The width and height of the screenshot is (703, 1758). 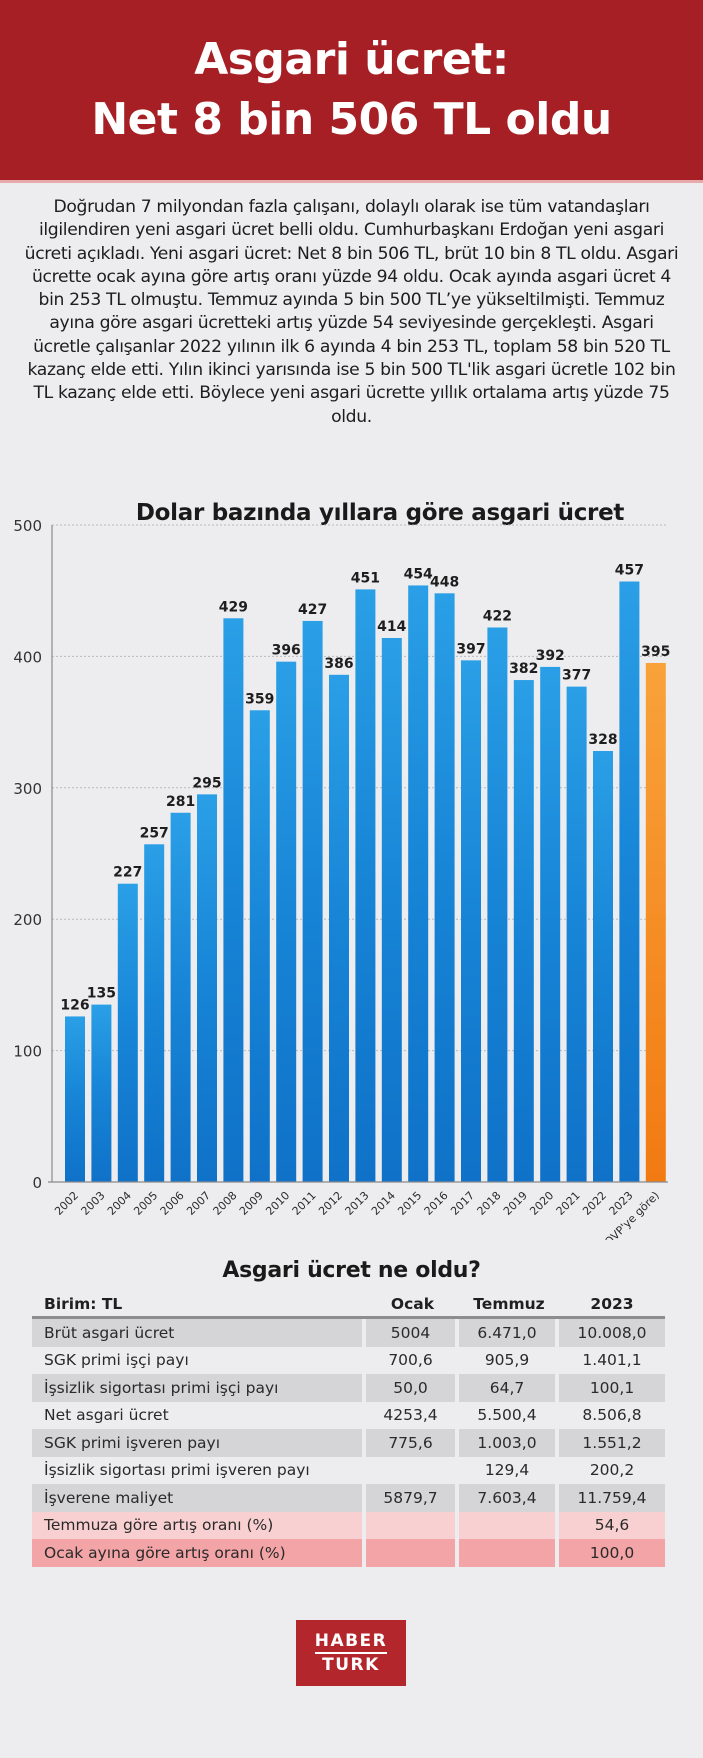 I want to click on cell-temmuz, so click(x=509, y=1525).